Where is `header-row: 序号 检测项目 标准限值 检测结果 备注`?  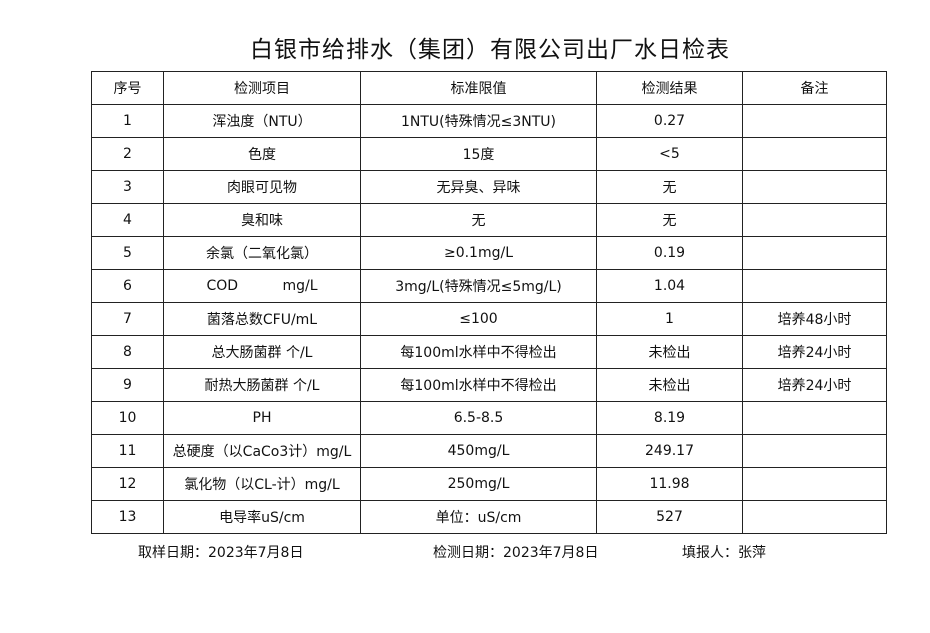 header-row: 序号 检测项目 标准限值 检测结果 备注 is located at coordinates (489, 88).